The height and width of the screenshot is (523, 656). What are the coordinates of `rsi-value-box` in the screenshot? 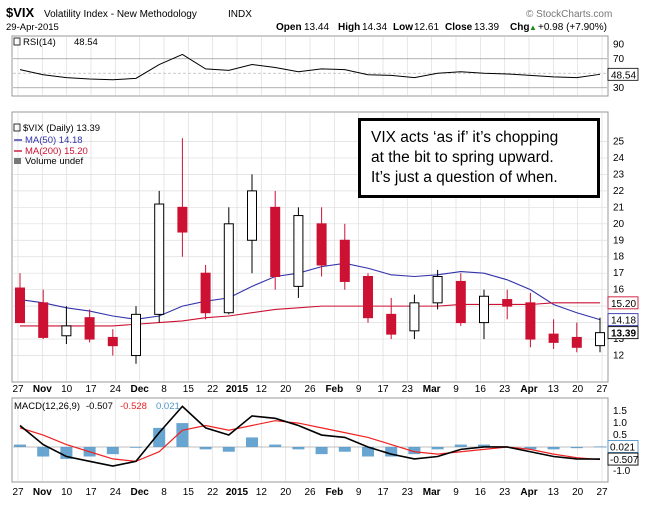 It's located at (623, 74).